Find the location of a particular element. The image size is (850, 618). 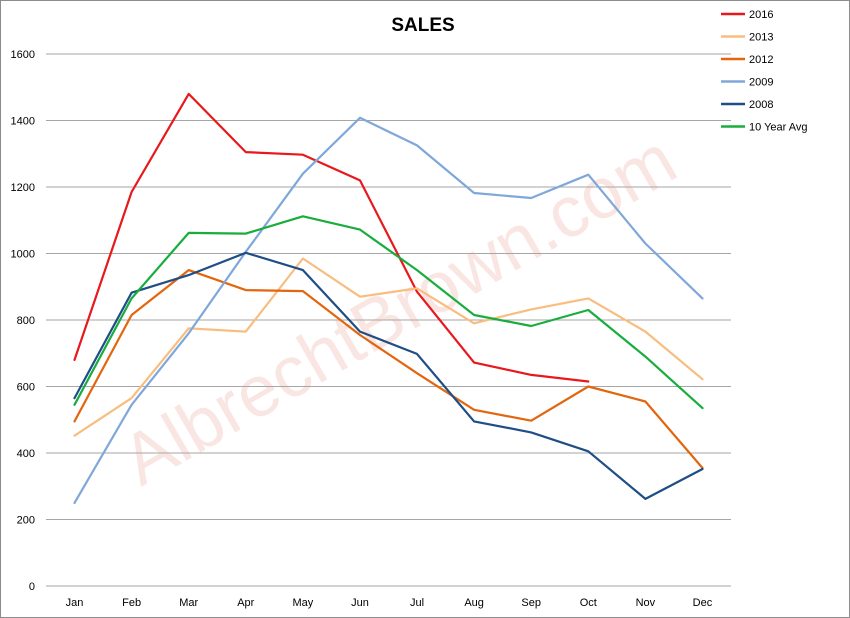

legend-label: 10 Year Avg is located at coordinates (778, 128).